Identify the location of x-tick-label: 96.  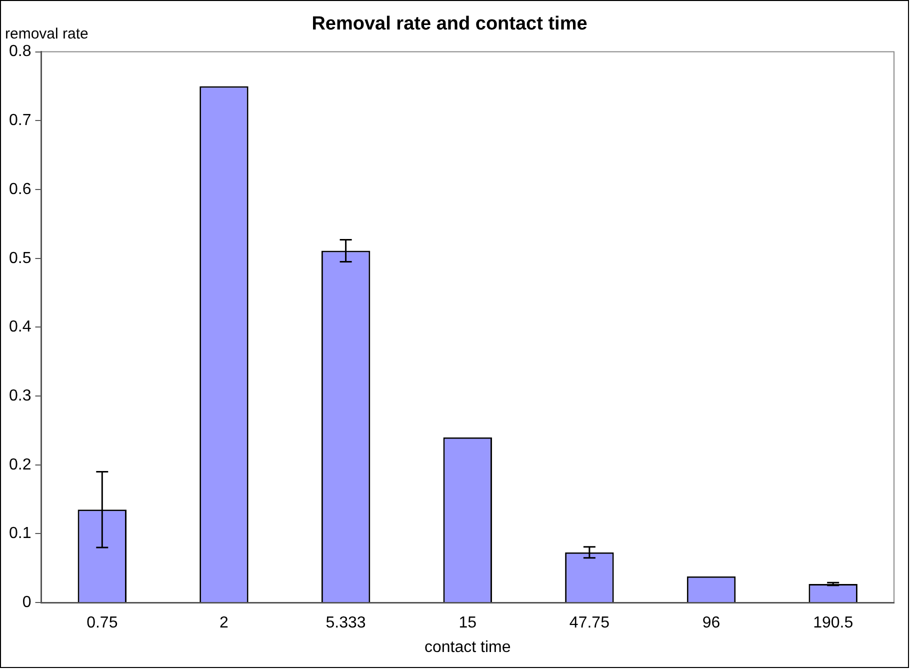
(711, 623).